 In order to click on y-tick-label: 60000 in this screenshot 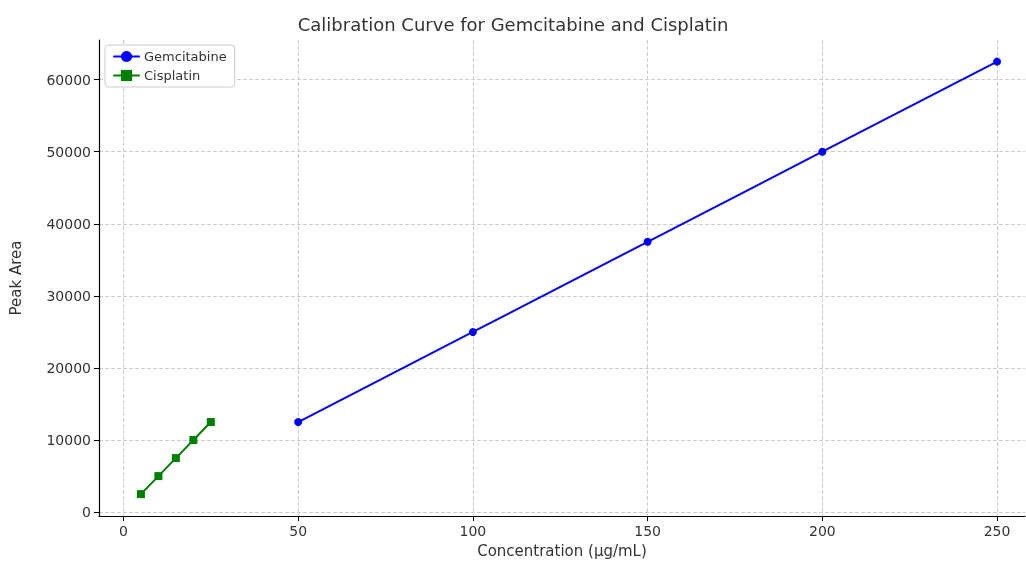, I will do `click(68, 79)`.